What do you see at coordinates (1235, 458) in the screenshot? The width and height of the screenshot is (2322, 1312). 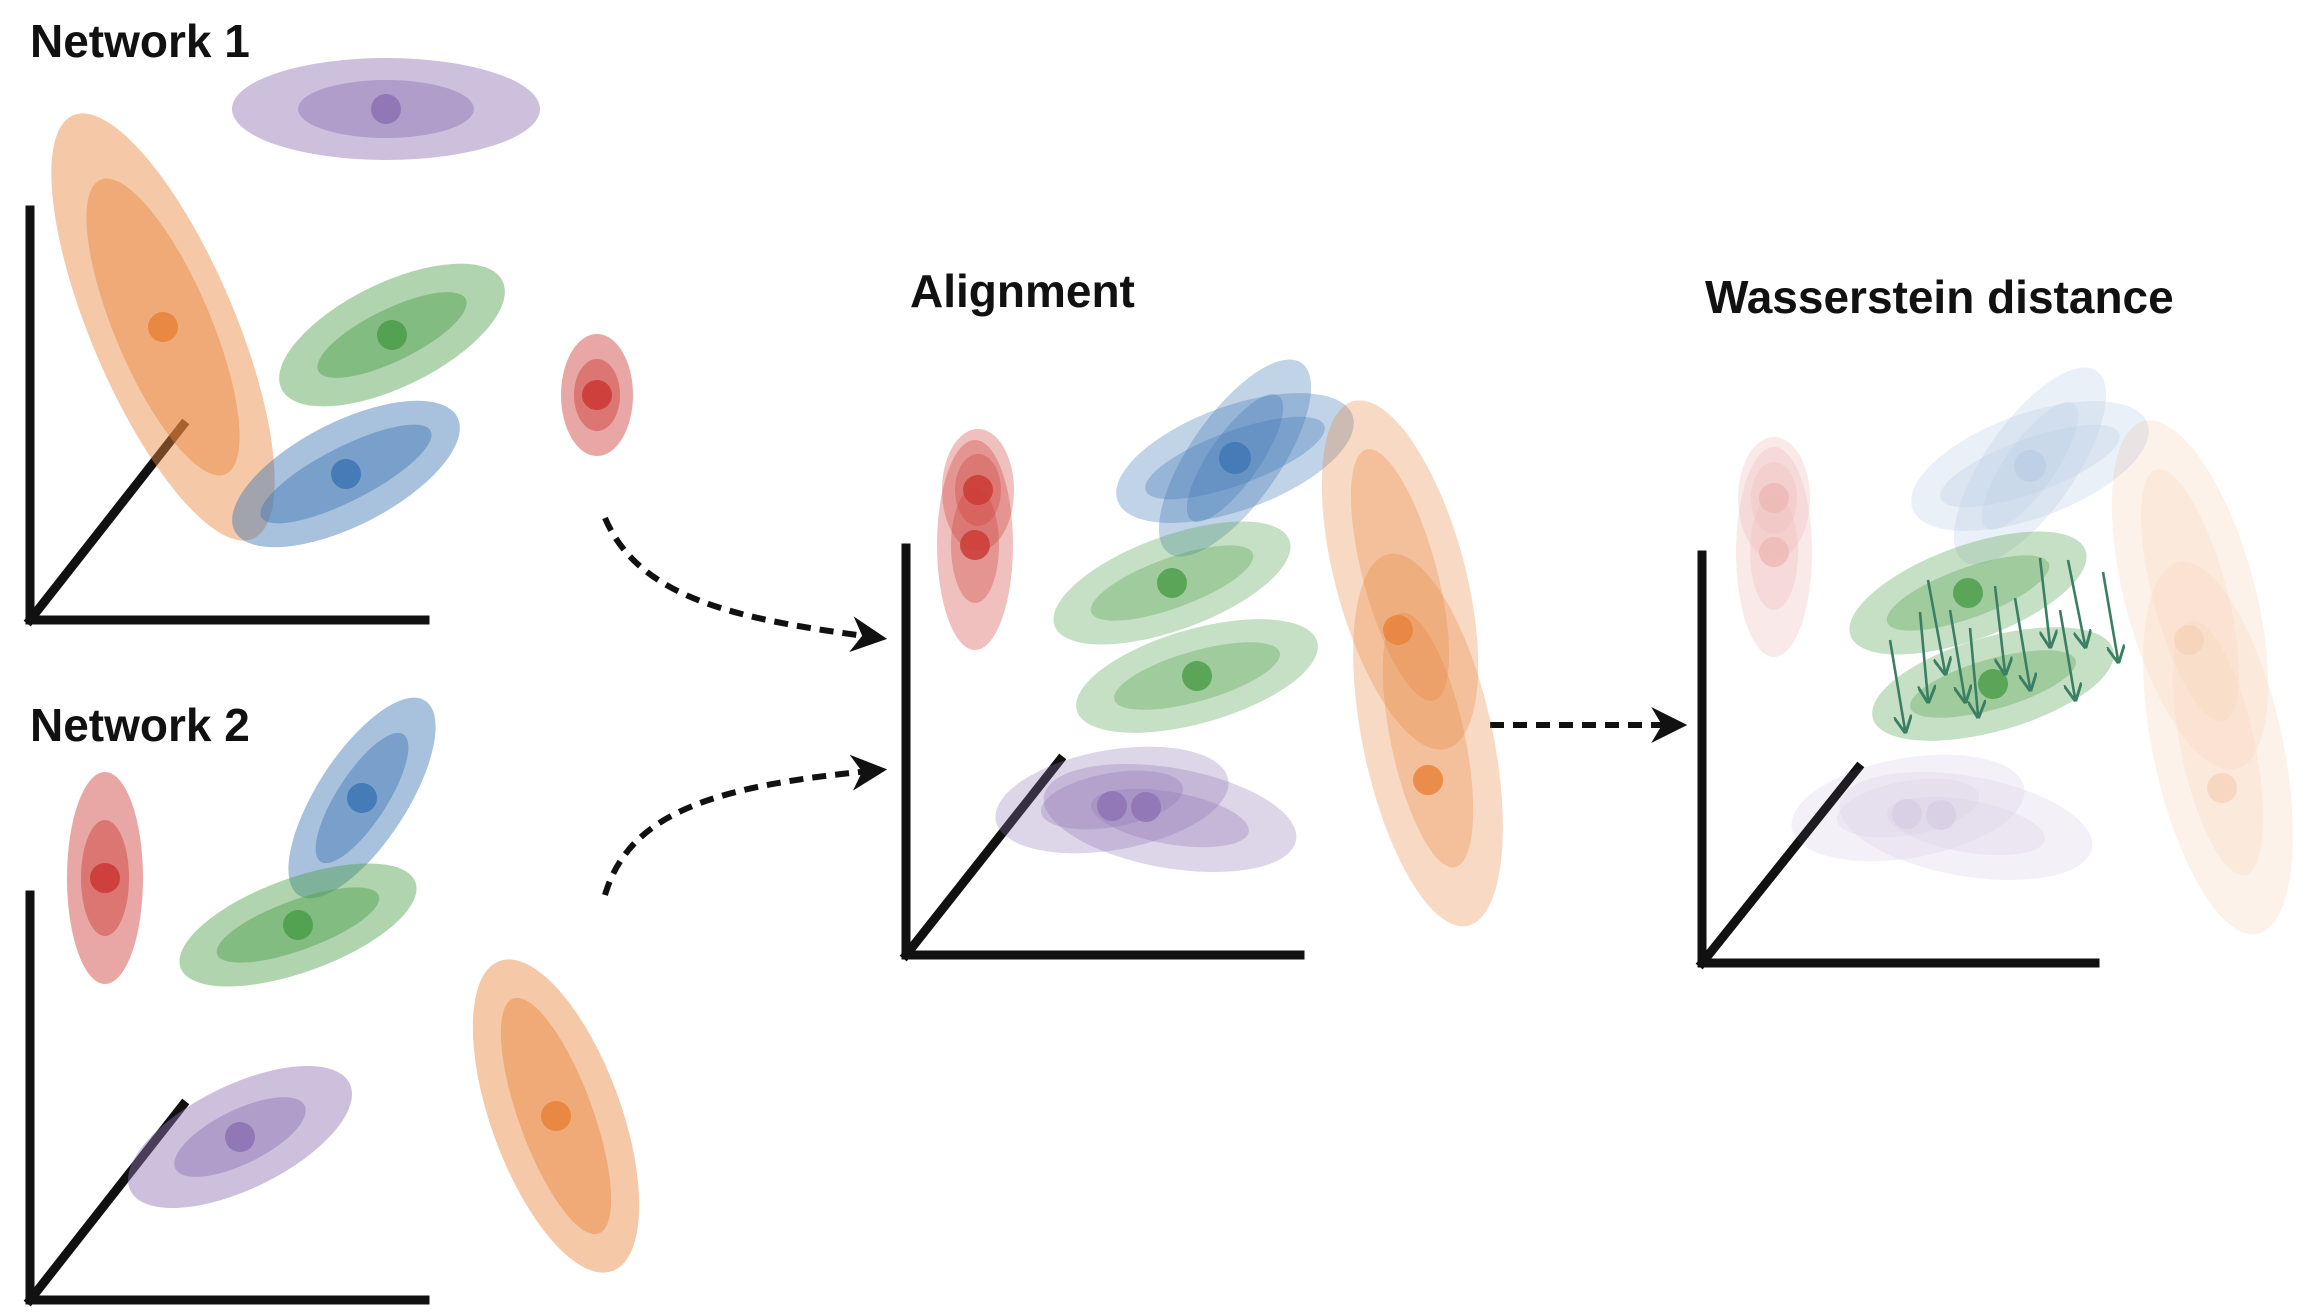 I see `blue-cluster-aligned` at bounding box center [1235, 458].